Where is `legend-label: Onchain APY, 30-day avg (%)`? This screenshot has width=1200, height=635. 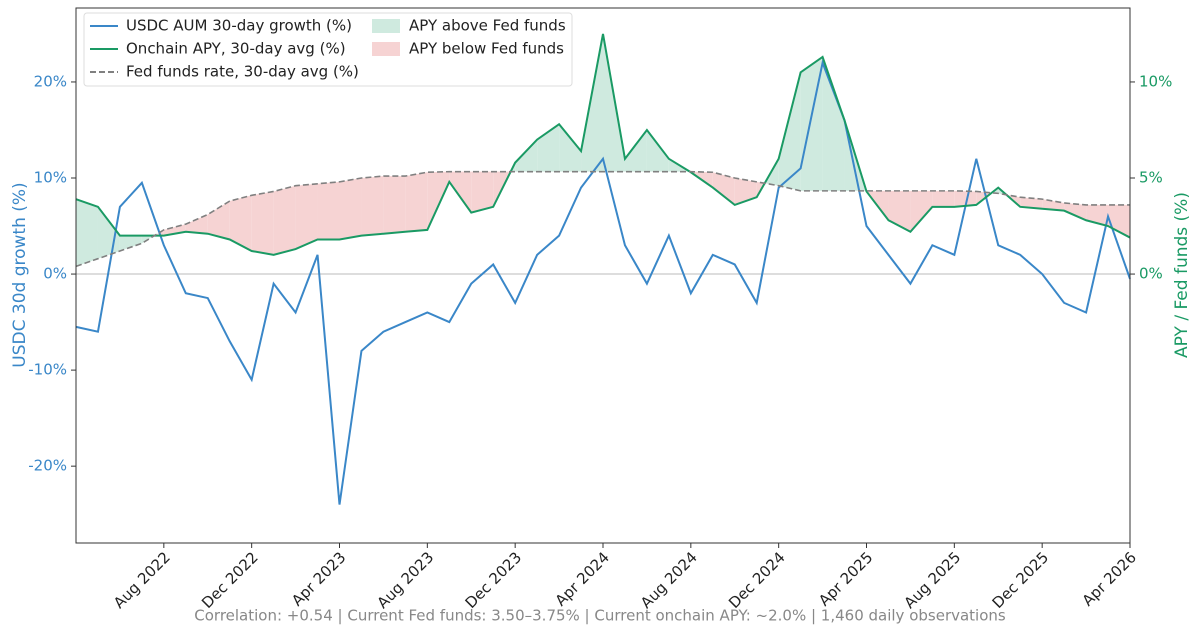
legend-label: Onchain APY, 30-day avg (%) is located at coordinates (236, 49).